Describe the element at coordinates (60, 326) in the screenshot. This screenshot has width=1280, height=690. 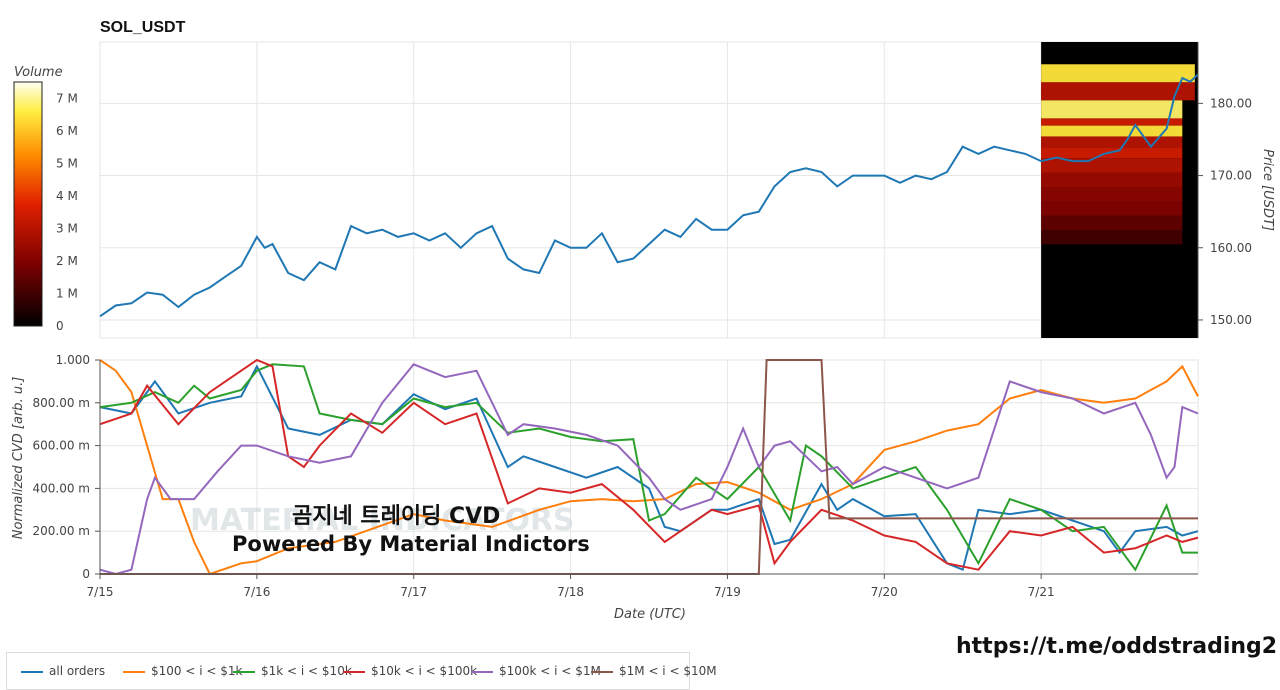
I see `colorbar-tick: 0` at that location.